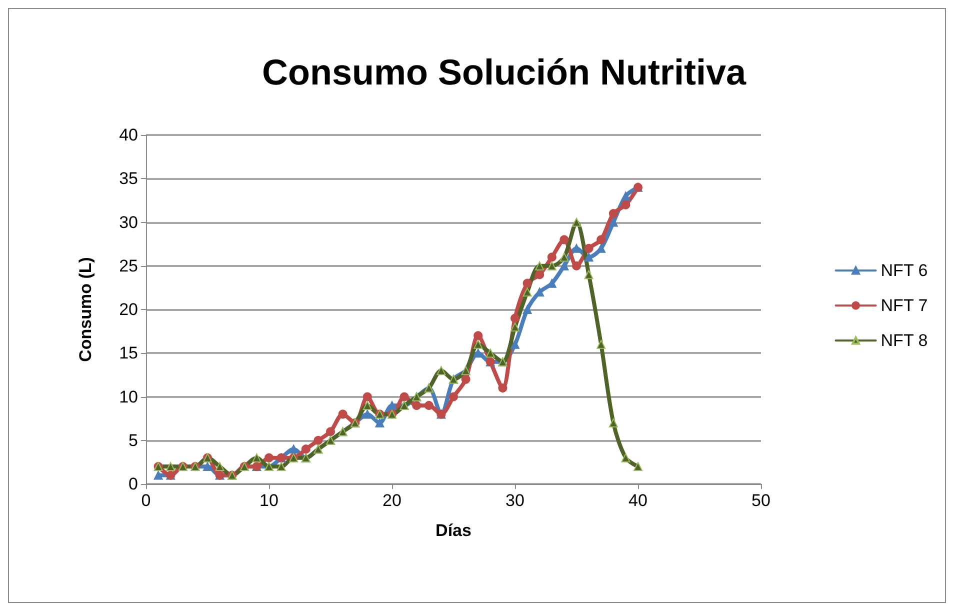 This screenshot has width=954, height=611. Describe the element at coordinates (128, 178) in the screenshot. I see `y-tick-label: 35` at that location.